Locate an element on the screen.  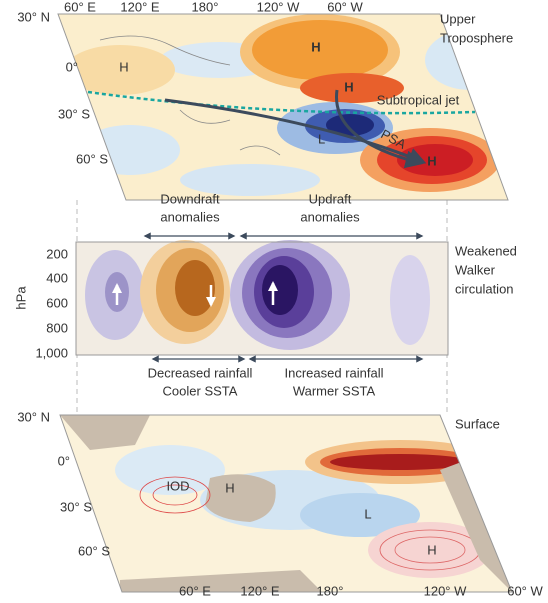
downdraft-label: anomalies is located at coordinates (190, 216).